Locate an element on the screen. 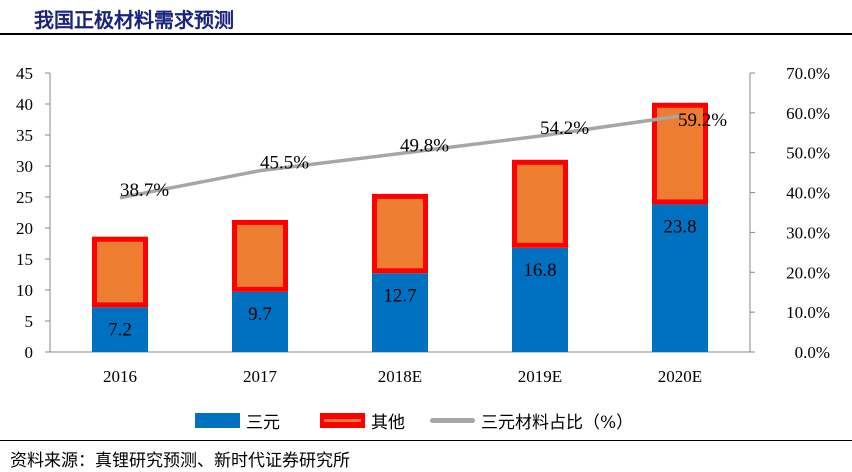  y-tick-label: 30 is located at coordinates (24, 166).